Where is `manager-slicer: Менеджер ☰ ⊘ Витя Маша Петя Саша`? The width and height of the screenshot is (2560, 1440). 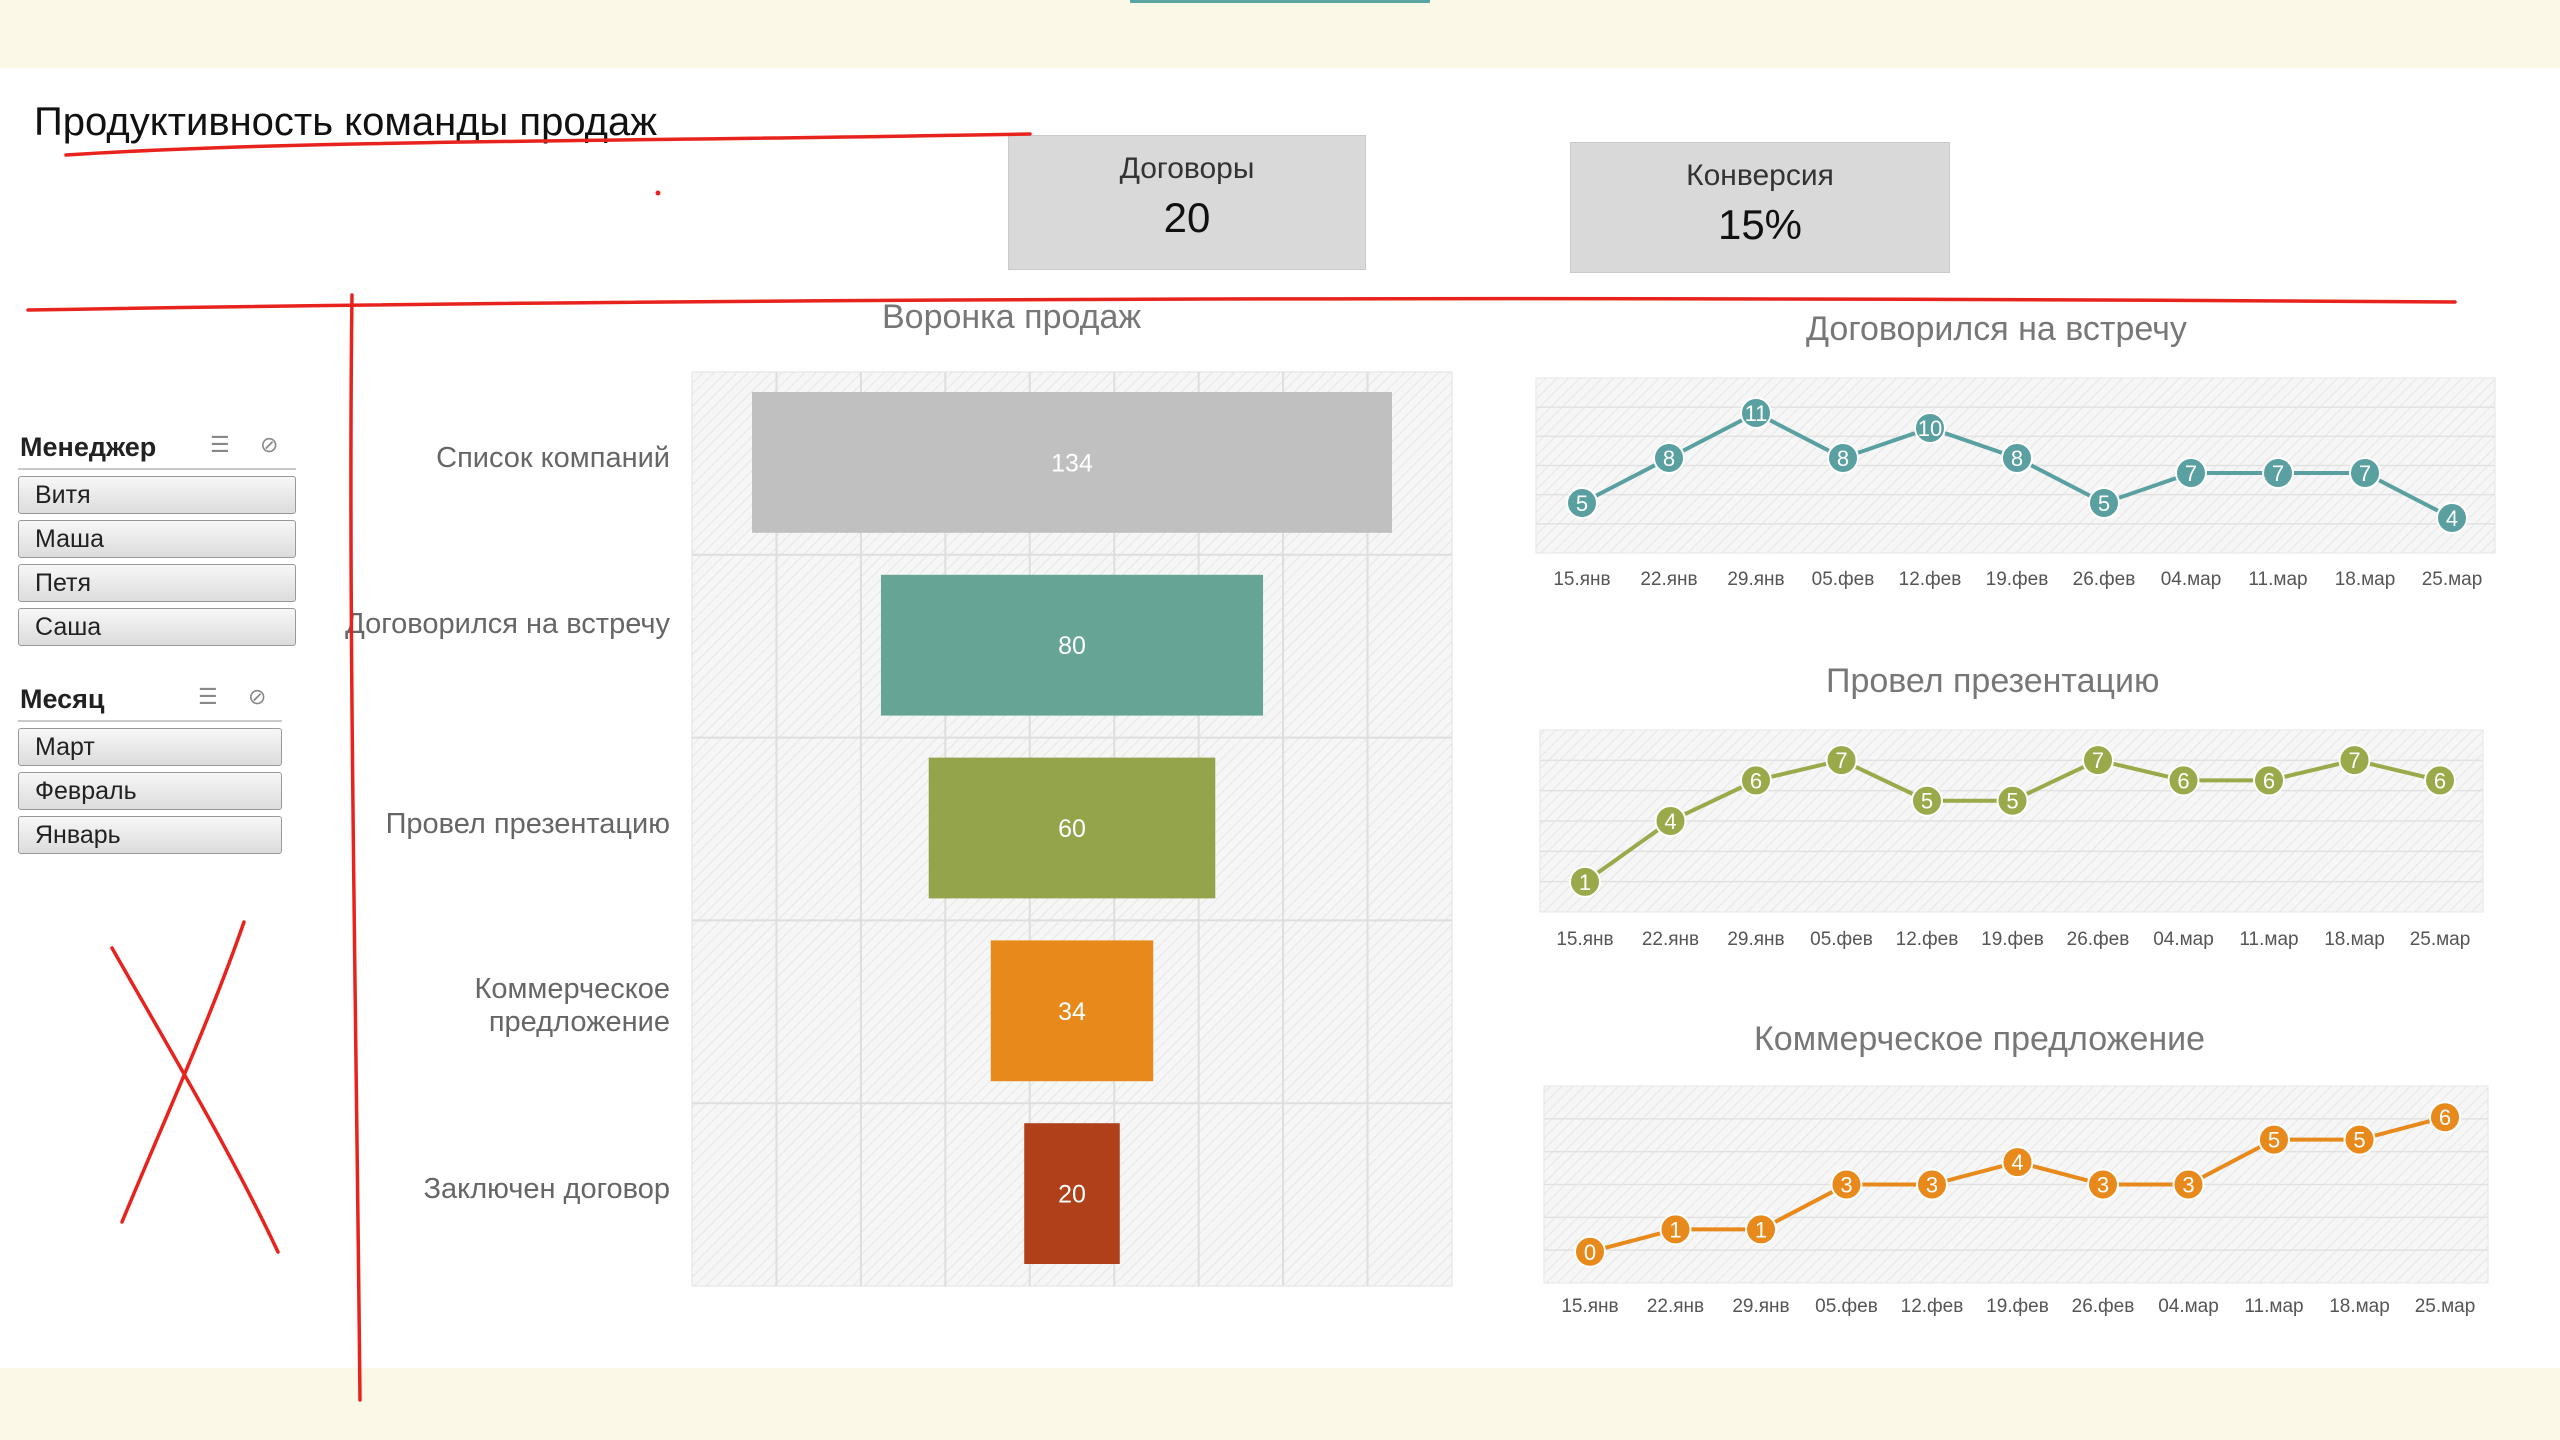 manager-slicer: Менеджер ☰ ⊘ Витя Маша Петя Саша is located at coordinates (157, 537).